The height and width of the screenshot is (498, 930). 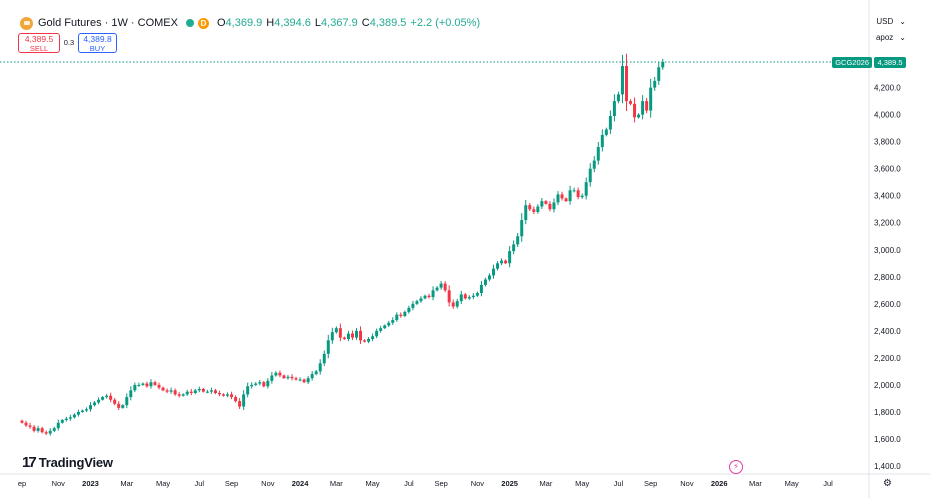 I want to click on y-tick-label: 3,200.0, so click(x=887, y=223).